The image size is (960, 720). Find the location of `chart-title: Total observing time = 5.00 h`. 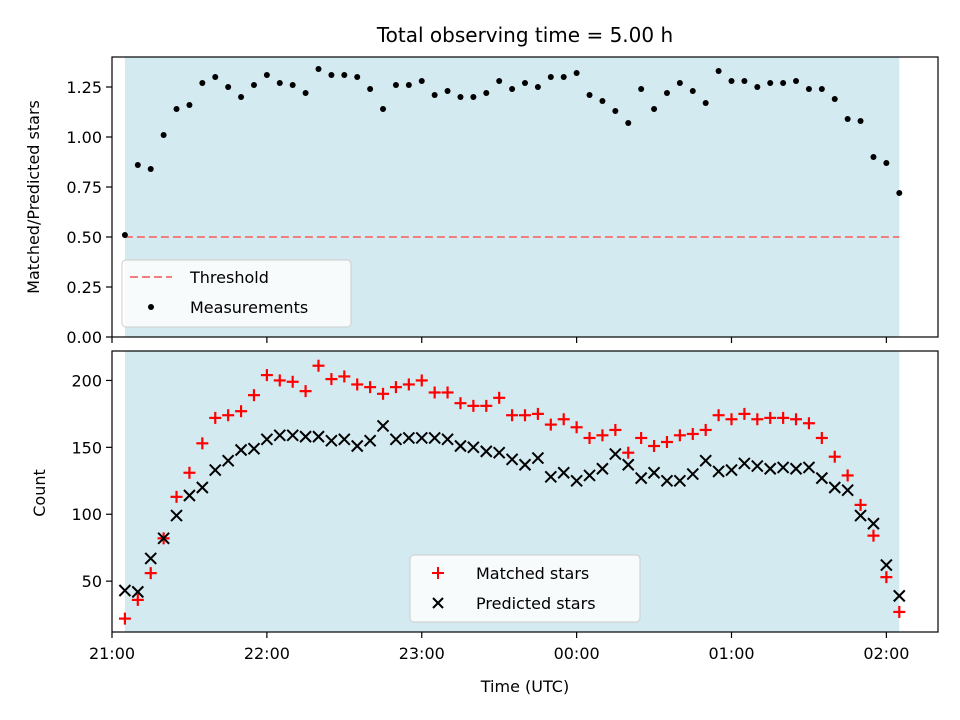

chart-title: Total observing time = 5.00 h is located at coordinates (524, 35).